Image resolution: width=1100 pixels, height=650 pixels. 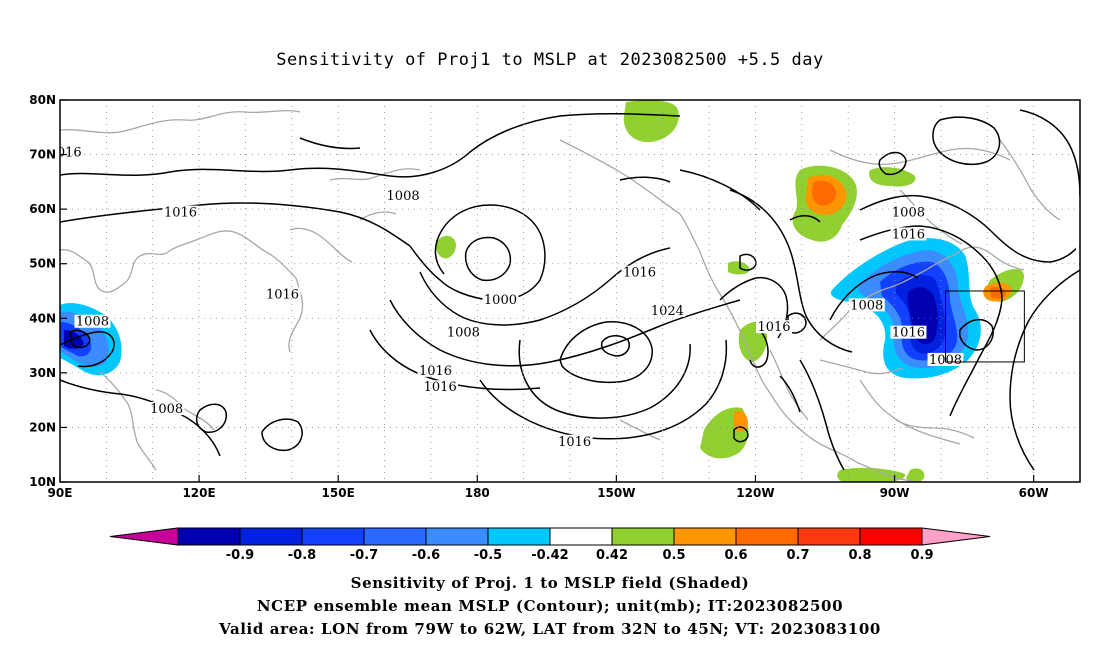 What do you see at coordinates (735, 555) in the screenshot?
I see `colorbar-label: 0.6` at bounding box center [735, 555].